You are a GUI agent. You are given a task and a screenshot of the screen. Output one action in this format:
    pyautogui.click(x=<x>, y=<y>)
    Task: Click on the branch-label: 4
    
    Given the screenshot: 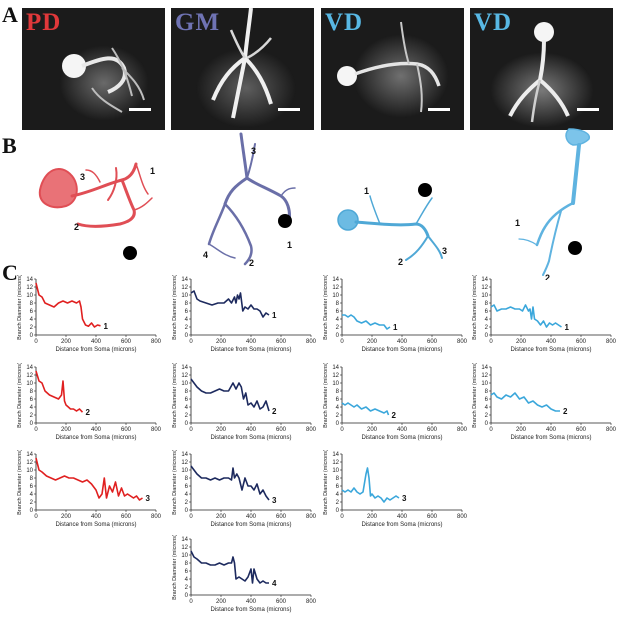 What is the action you would take?
    pyautogui.click(x=205, y=255)
    